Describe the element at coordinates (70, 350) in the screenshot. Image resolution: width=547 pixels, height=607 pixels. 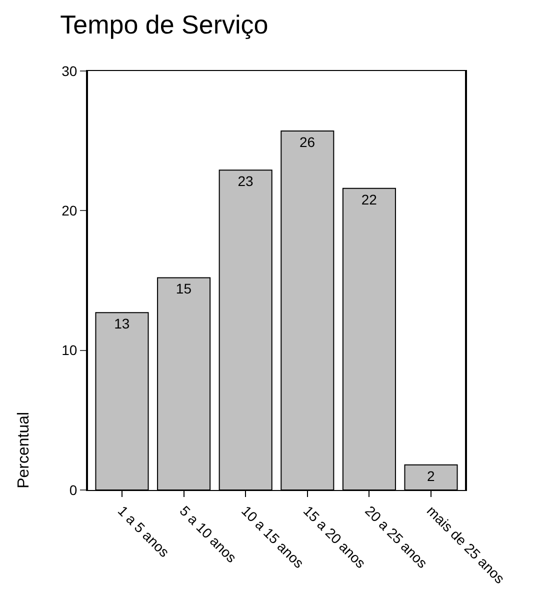
I see `y-tick-label: 10` at that location.